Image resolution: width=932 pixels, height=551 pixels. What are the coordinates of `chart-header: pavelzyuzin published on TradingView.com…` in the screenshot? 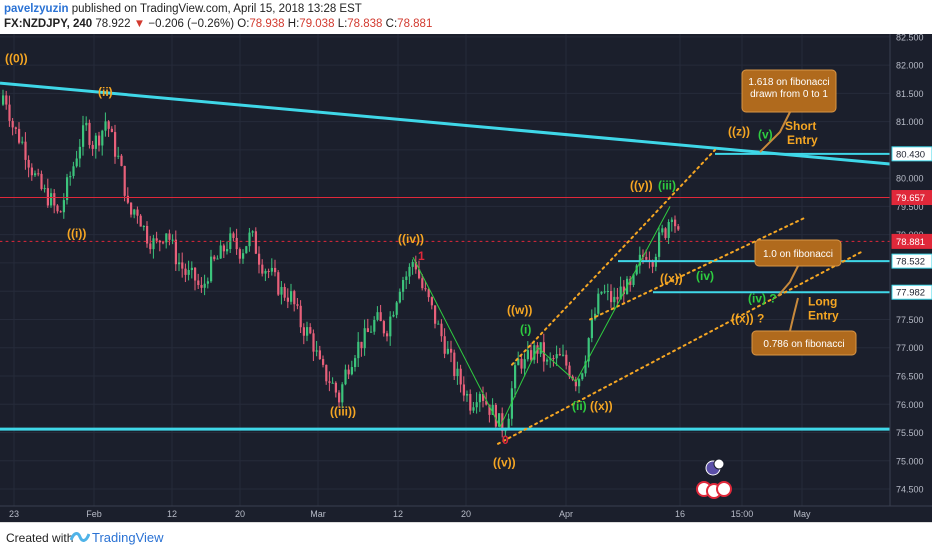 It's located at (466, 17).